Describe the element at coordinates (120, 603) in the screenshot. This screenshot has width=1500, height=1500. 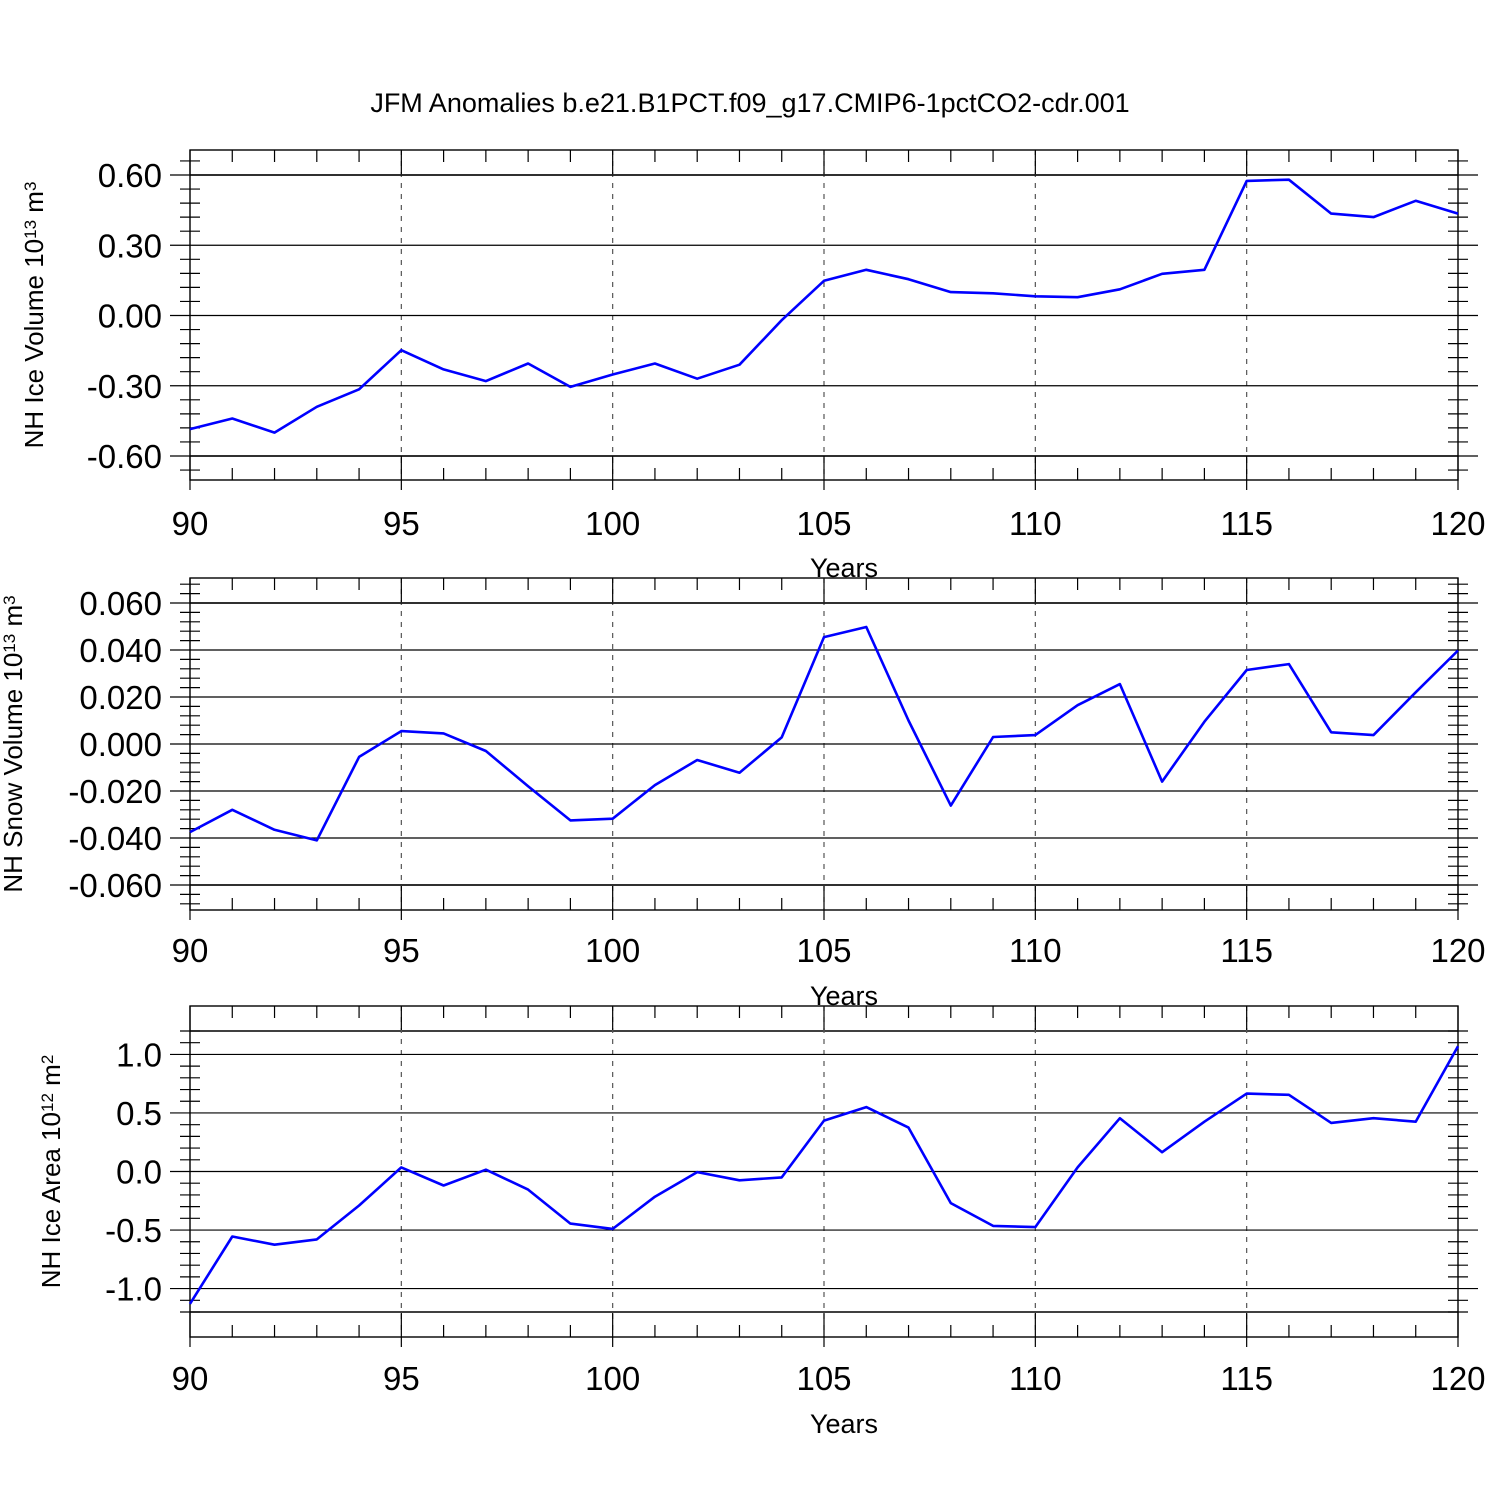
I see `y-tick-label: 0.060` at that location.